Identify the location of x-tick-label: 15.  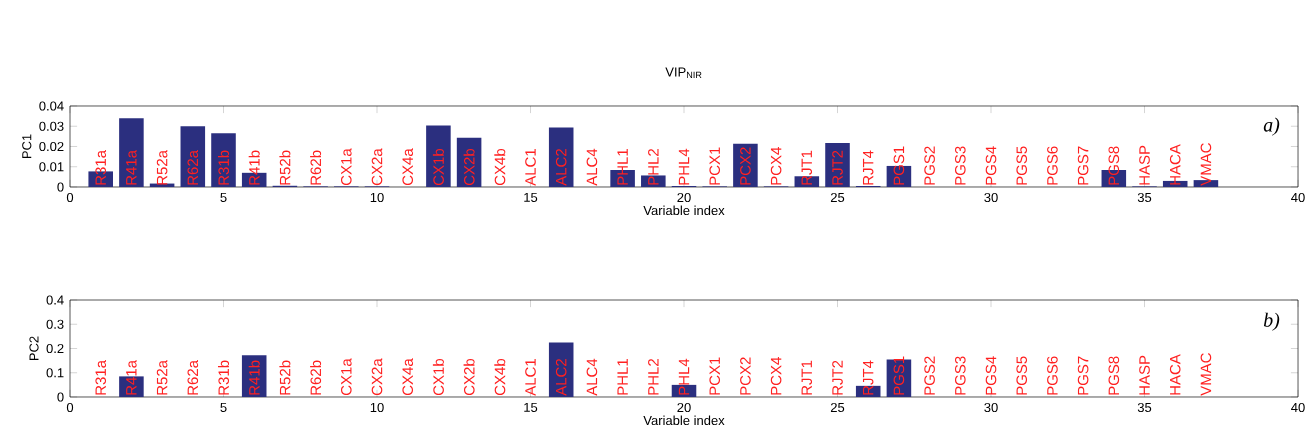
(531, 407).